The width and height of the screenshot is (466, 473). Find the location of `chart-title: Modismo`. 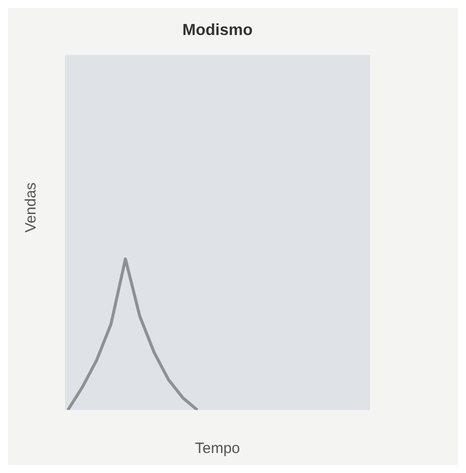

chart-title: Modismo is located at coordinates (217, 31).